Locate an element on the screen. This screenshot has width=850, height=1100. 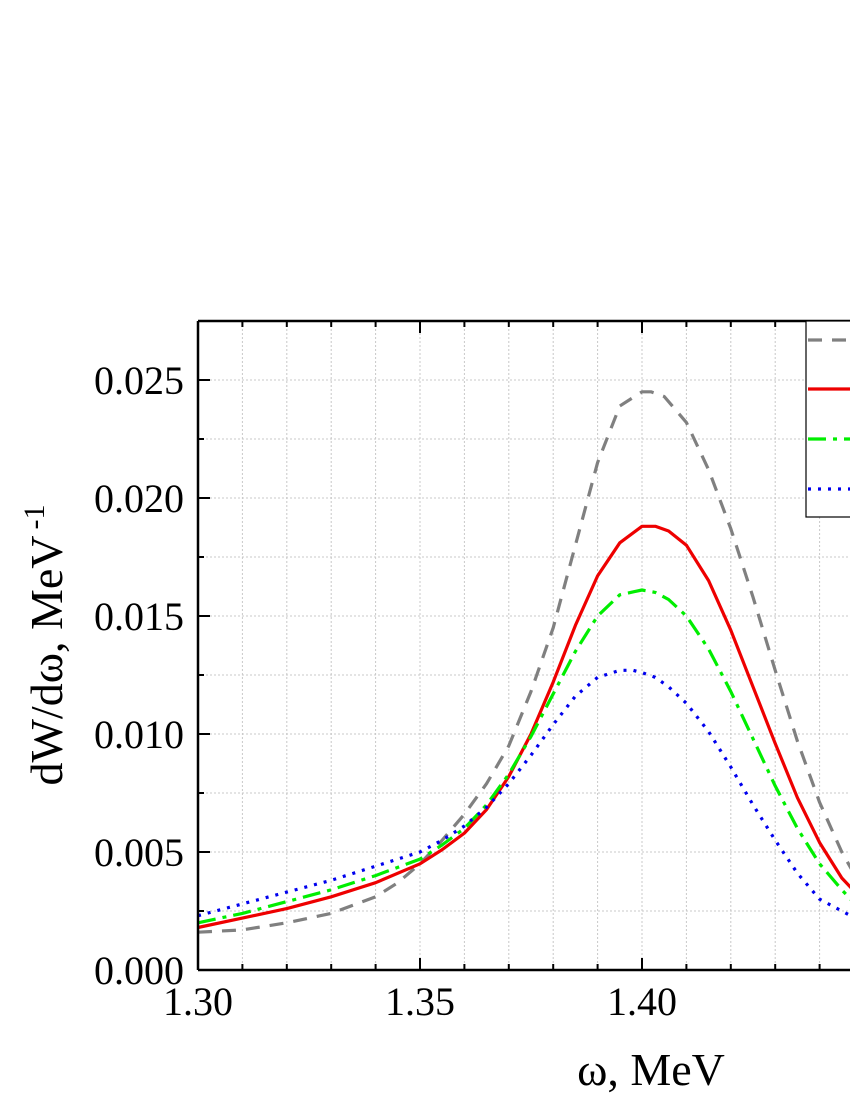
y-tick-label: 0.000 is located at coordinates (139, 970).